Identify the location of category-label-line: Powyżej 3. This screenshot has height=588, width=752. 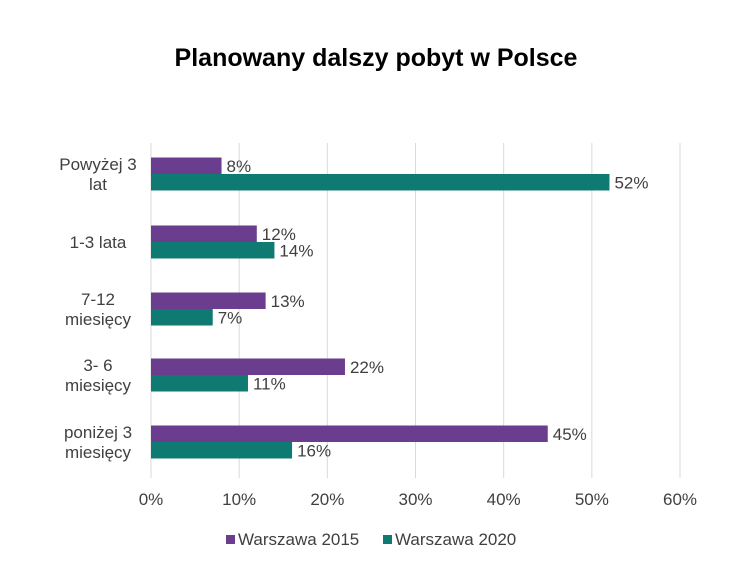
(97, 164).